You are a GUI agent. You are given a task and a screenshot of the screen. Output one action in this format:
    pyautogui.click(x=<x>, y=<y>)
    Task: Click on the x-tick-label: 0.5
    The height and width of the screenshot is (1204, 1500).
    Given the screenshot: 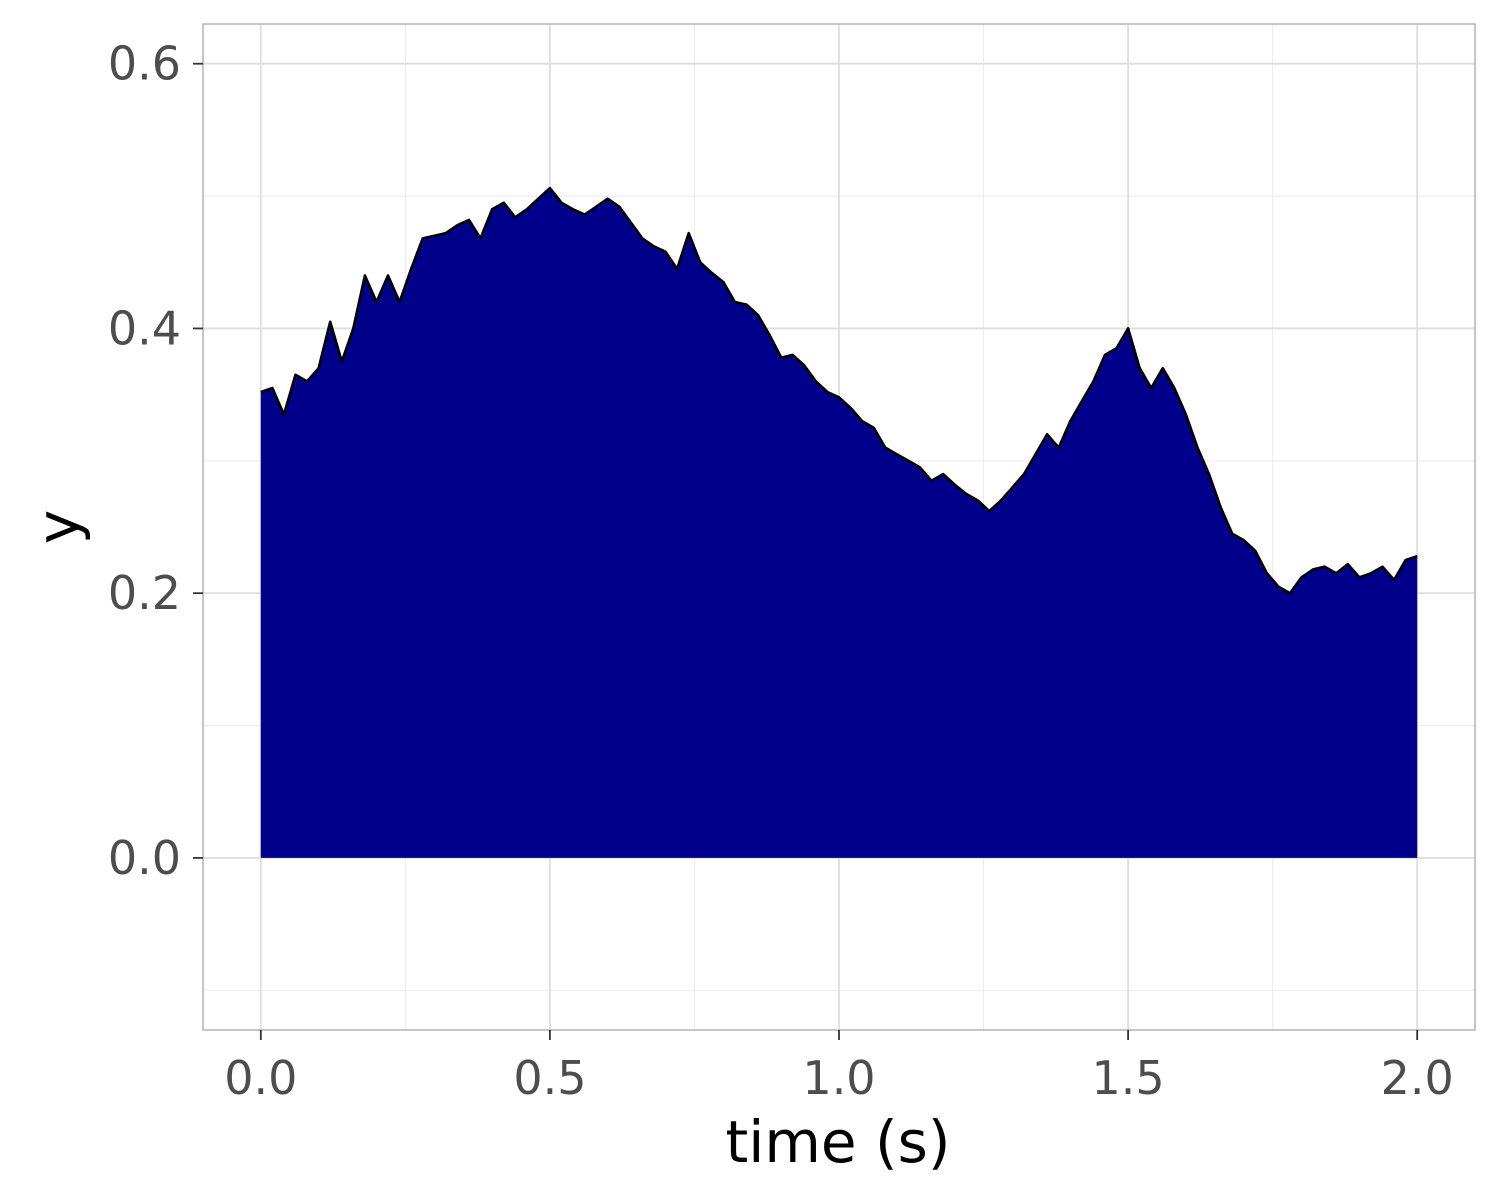 What is the action you would take?
    pyautogui.click(x=549, y=1078)
    